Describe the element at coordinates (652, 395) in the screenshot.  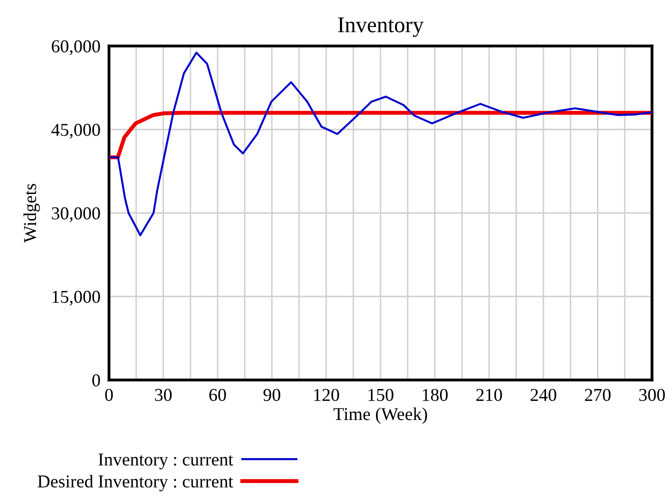
I see `x-tick-label: 300` at that location.